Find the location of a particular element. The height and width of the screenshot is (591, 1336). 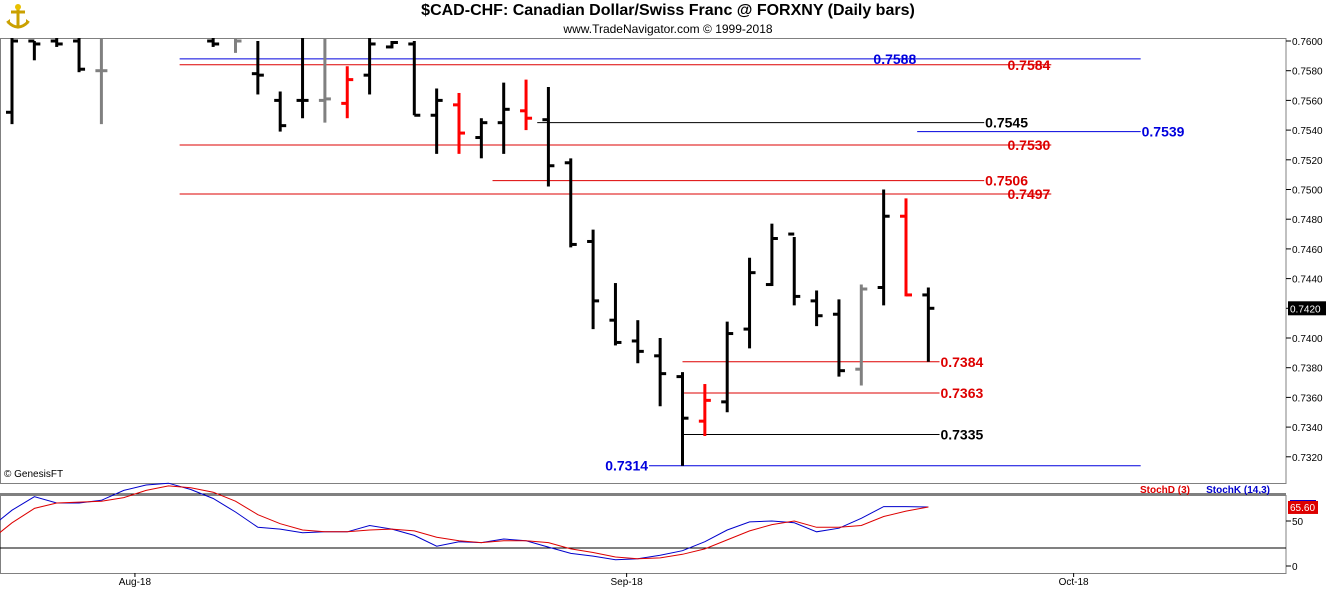

level-label-0.7497: 0.7497 is located at coordinates (1029, 194).